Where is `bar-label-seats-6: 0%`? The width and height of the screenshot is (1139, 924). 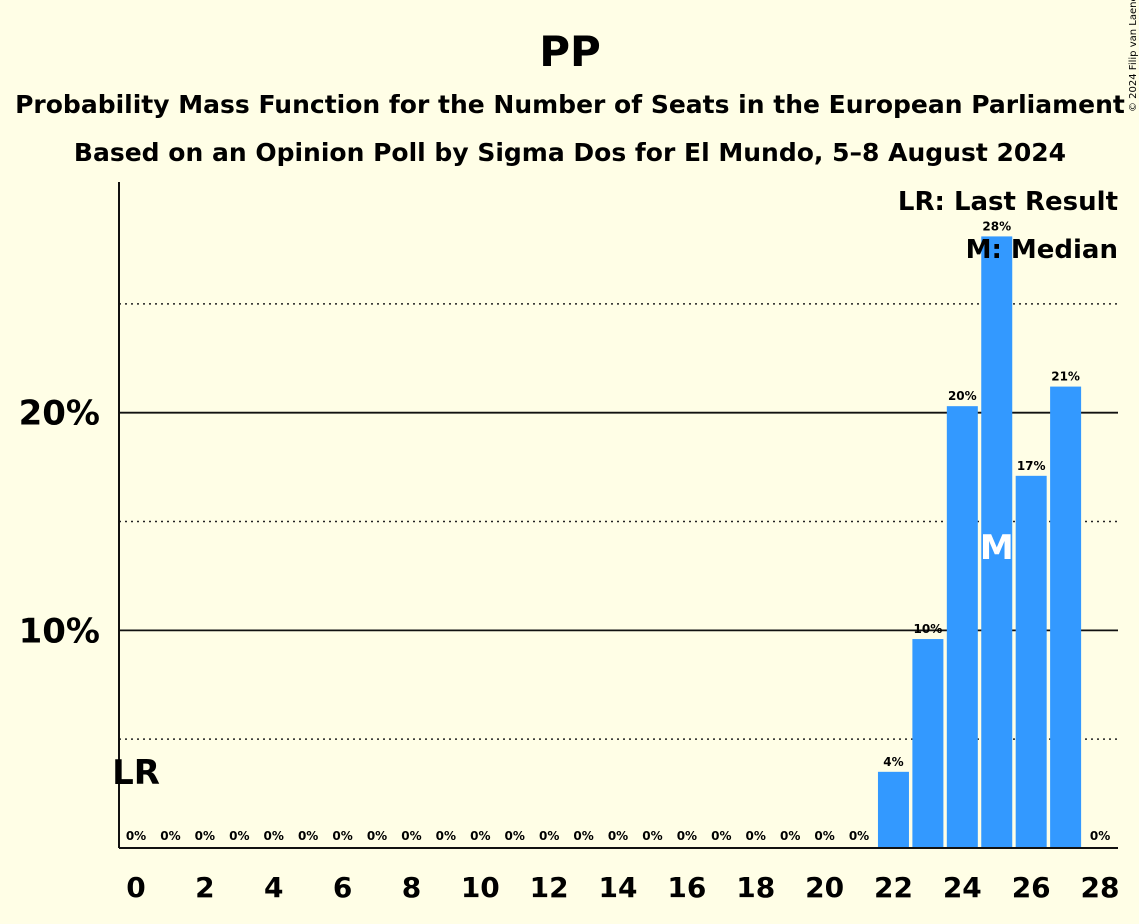 bar-label-seats-6: 0% is located at coordinates (342, 836).